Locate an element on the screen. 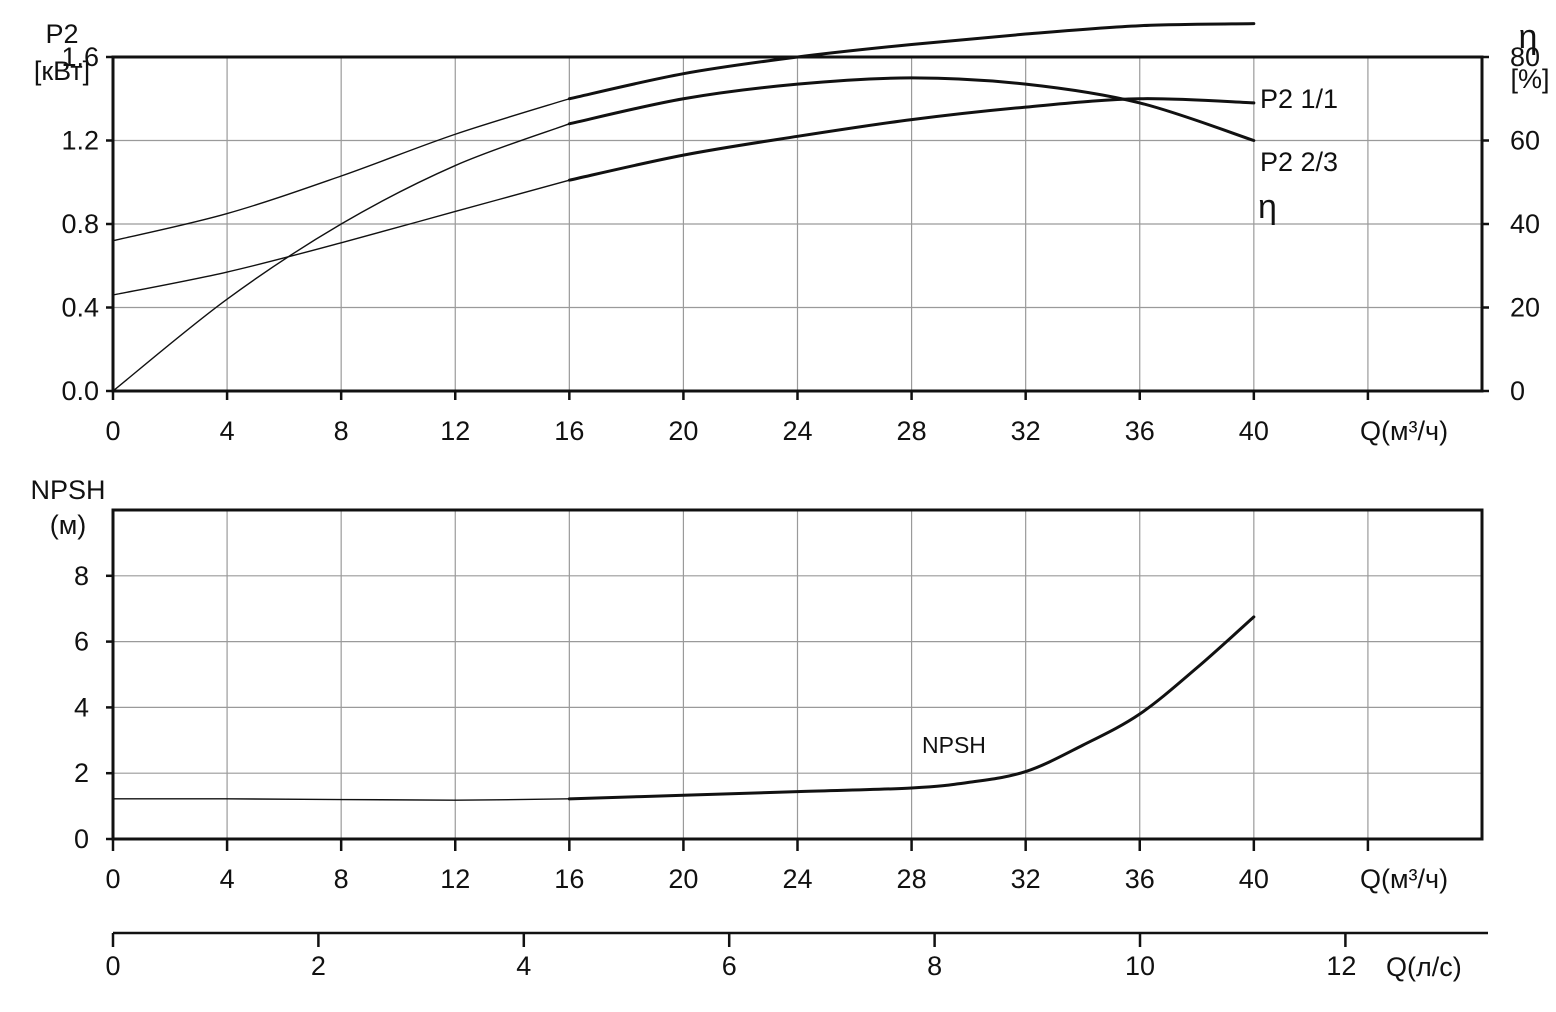 Image resolution: width=1556 pixels, height=1012 pixels. ls-tick-label: 2 is located at coordinates (318, 966).